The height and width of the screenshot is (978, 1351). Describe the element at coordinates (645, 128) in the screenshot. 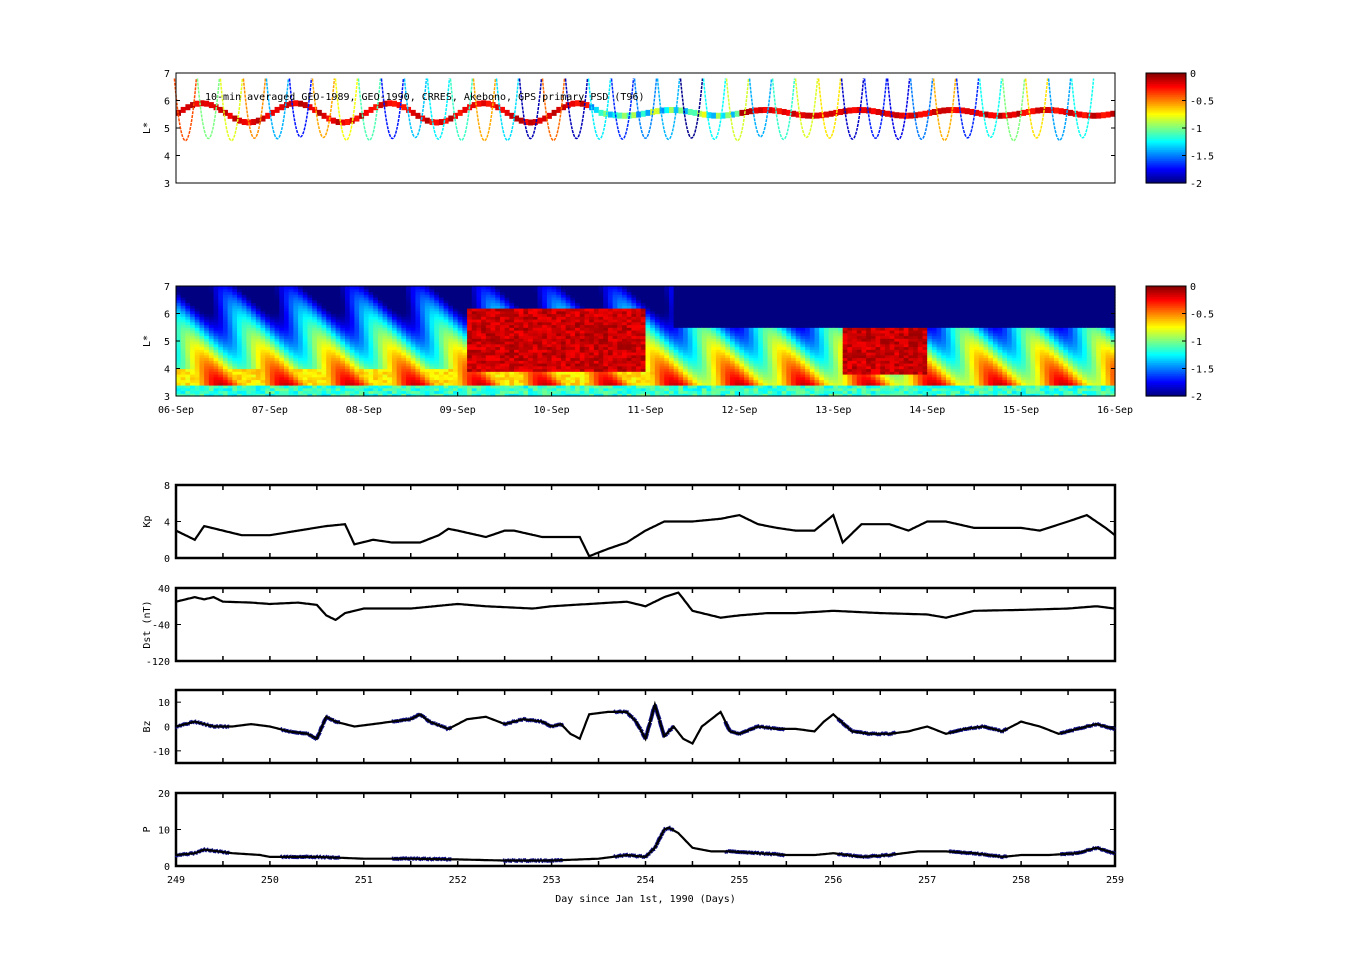

I see `obs-plot-bg` at that location.